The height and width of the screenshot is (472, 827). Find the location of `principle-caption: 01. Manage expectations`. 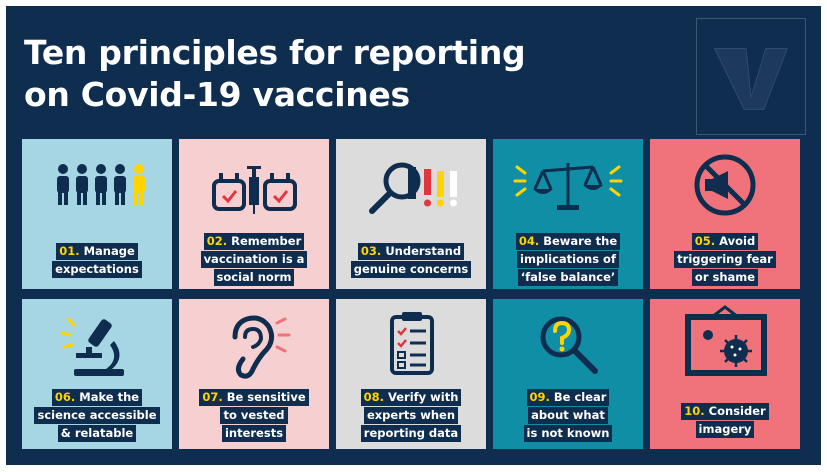

principle-caption: 01. Manage expectations is located at coordinates (97, 261).